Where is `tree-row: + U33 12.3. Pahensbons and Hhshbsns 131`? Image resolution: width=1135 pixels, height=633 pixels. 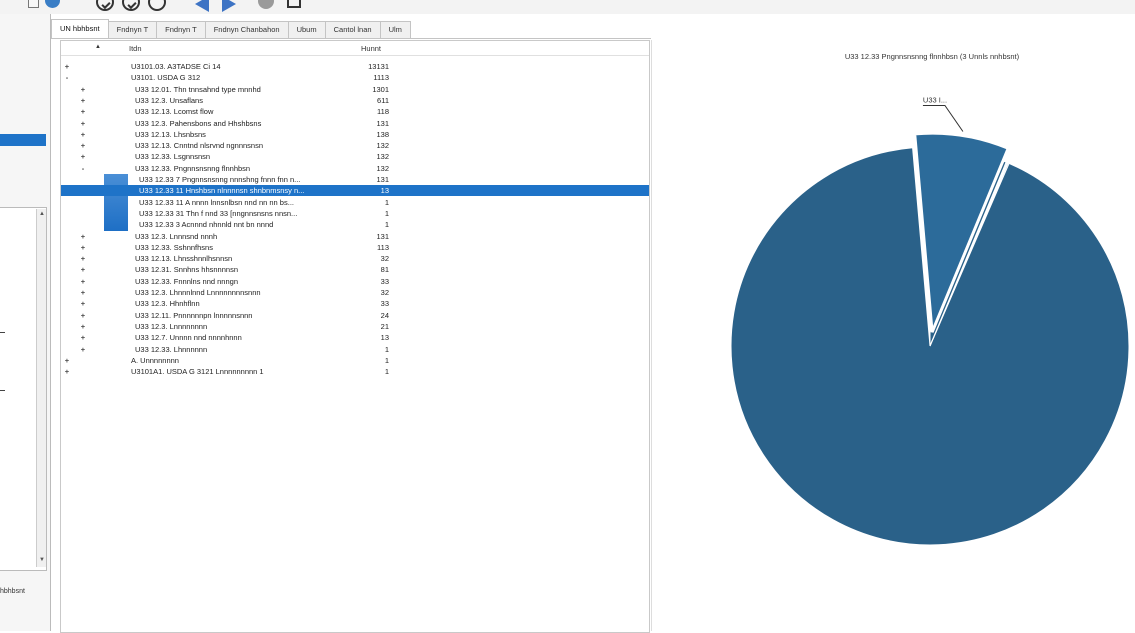
tree-row: + U33 12.3. Pahensbons and Hhshbsns 131 is located at coordinates (355, 123).